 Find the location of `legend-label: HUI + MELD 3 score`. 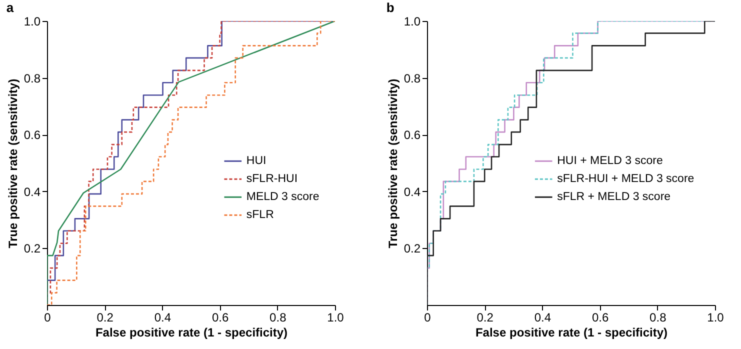

legend-label: HUI + MELD 3 score is located at coordinates (610, 161).